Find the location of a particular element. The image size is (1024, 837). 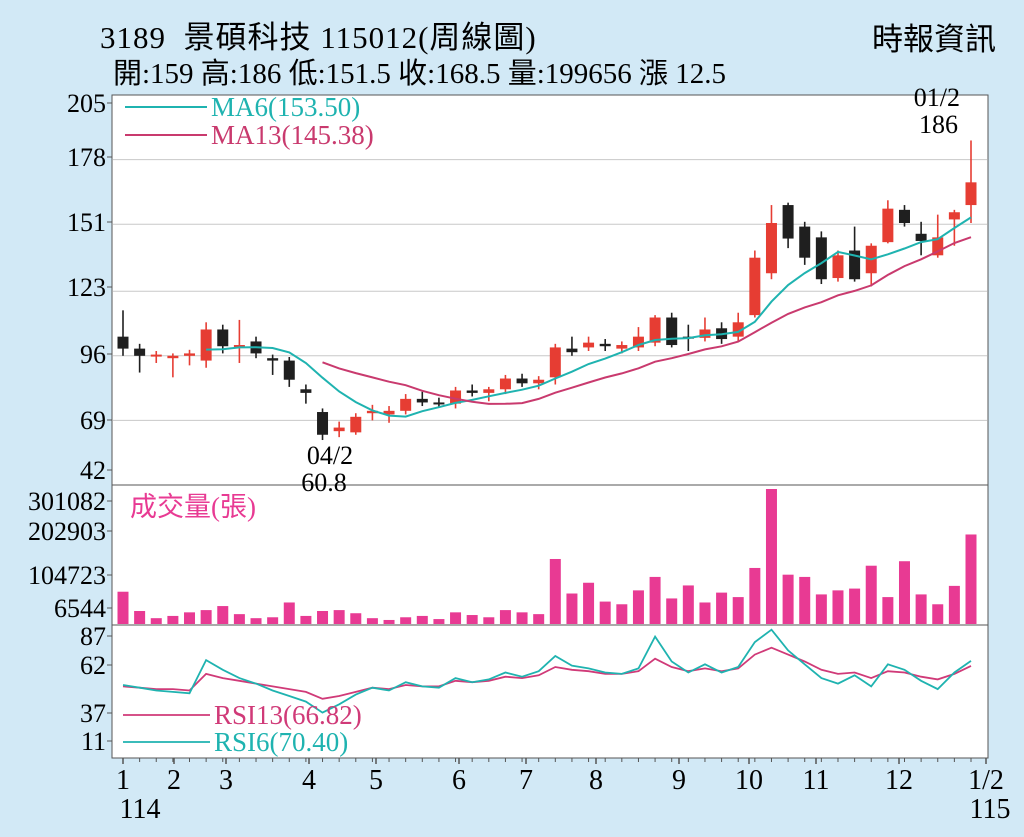

month-tick-label: 12 is located at coordinates (899, 780).